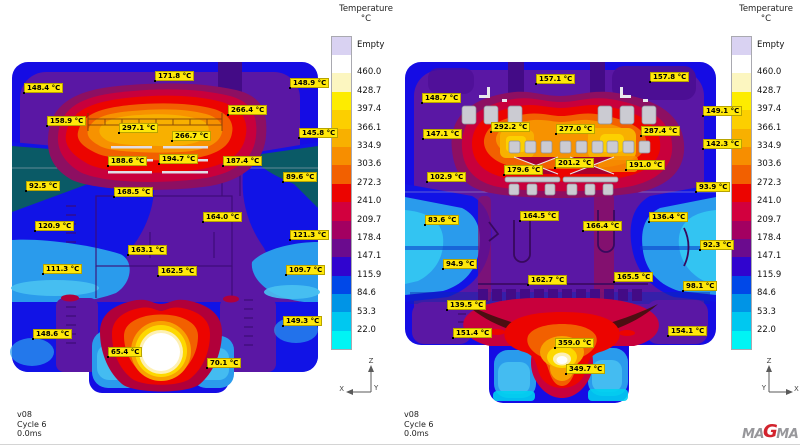 The height and width of the screenshot is (446, 800). I want to click on left-hot-zone-top, so click(157, 136).